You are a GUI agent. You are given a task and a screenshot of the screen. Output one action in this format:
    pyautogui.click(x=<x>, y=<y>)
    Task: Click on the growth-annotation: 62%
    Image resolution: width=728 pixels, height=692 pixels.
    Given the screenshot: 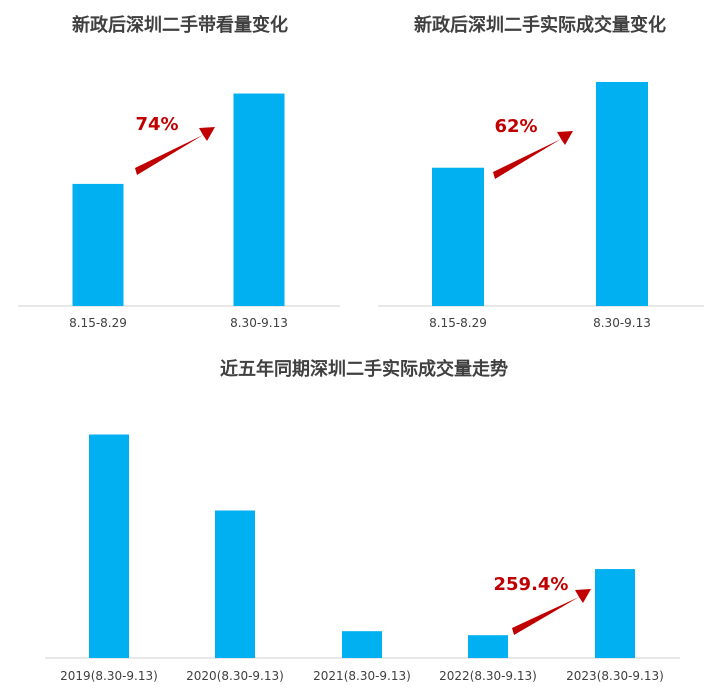 What is the action you would take?
    pyautogui.click(x=515, y=126)
    